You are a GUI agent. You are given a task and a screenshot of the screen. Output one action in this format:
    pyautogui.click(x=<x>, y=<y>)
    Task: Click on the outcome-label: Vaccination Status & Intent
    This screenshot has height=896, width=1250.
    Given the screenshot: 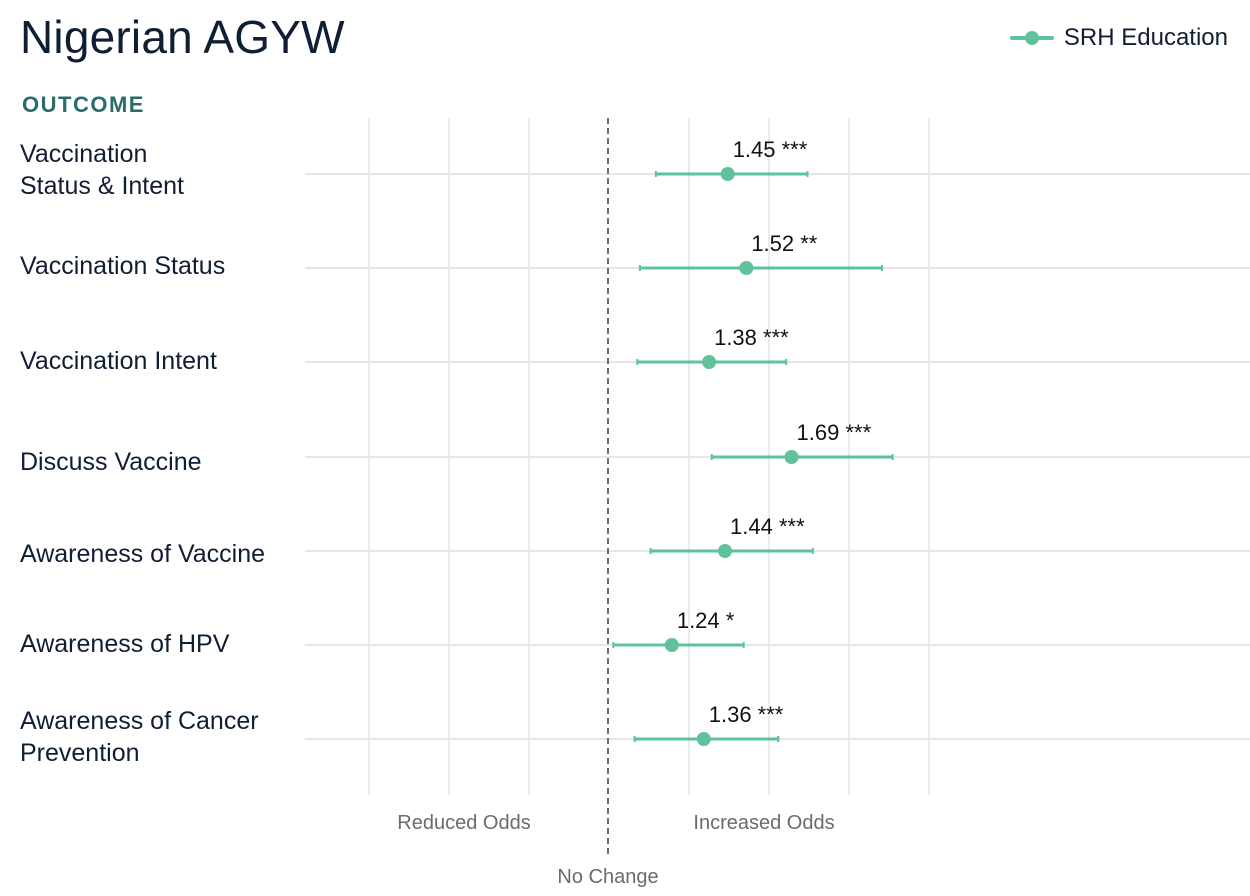 What is the action you would take?
    pyautogui.click(x=102, y=170)
    